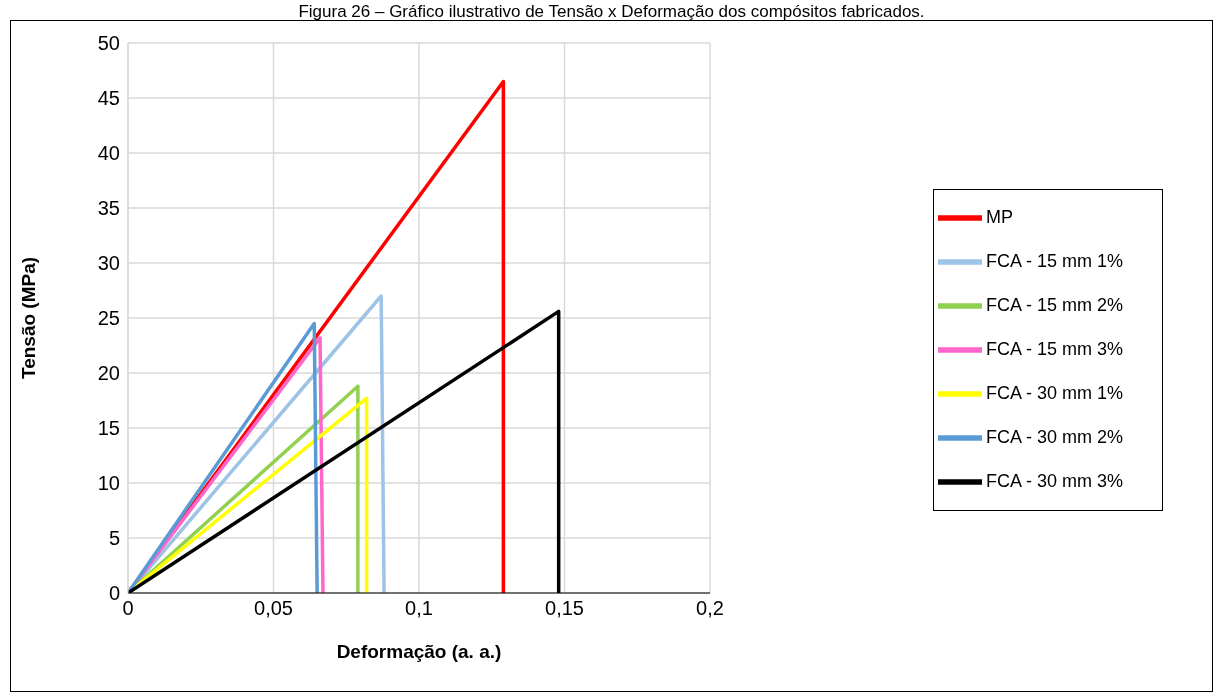 The width and height of the screenshot is (1223, 700). What do you see at coordinates (108, 43) in the screenshot?
I see `y-tick-label: 50` at bounding box center [108, 43].